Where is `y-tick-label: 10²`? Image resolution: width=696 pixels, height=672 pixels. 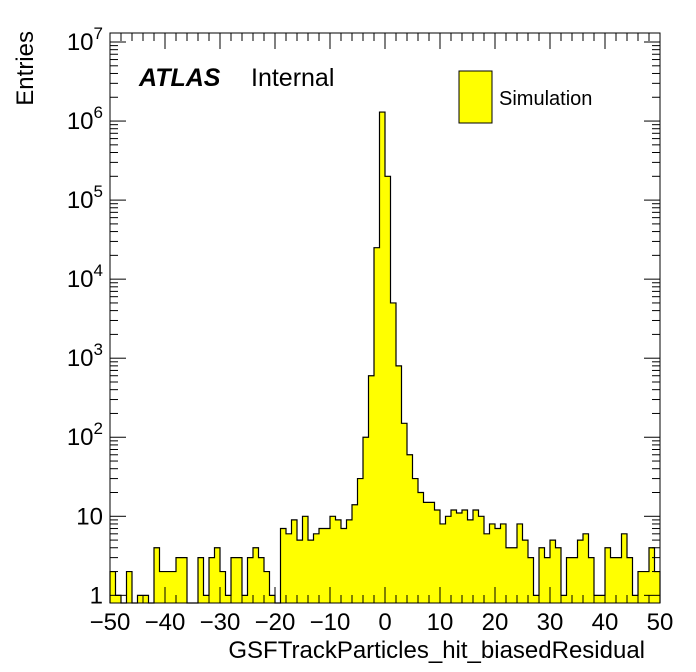 y-tick-label: 10² is located at coordinates (85, 435).